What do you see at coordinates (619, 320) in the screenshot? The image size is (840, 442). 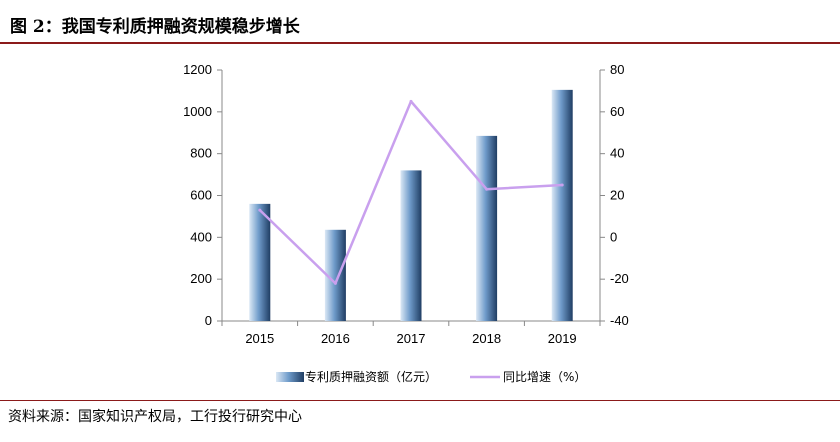 I see `y-right-tick-label: -40` at bounding box center [619, 320].